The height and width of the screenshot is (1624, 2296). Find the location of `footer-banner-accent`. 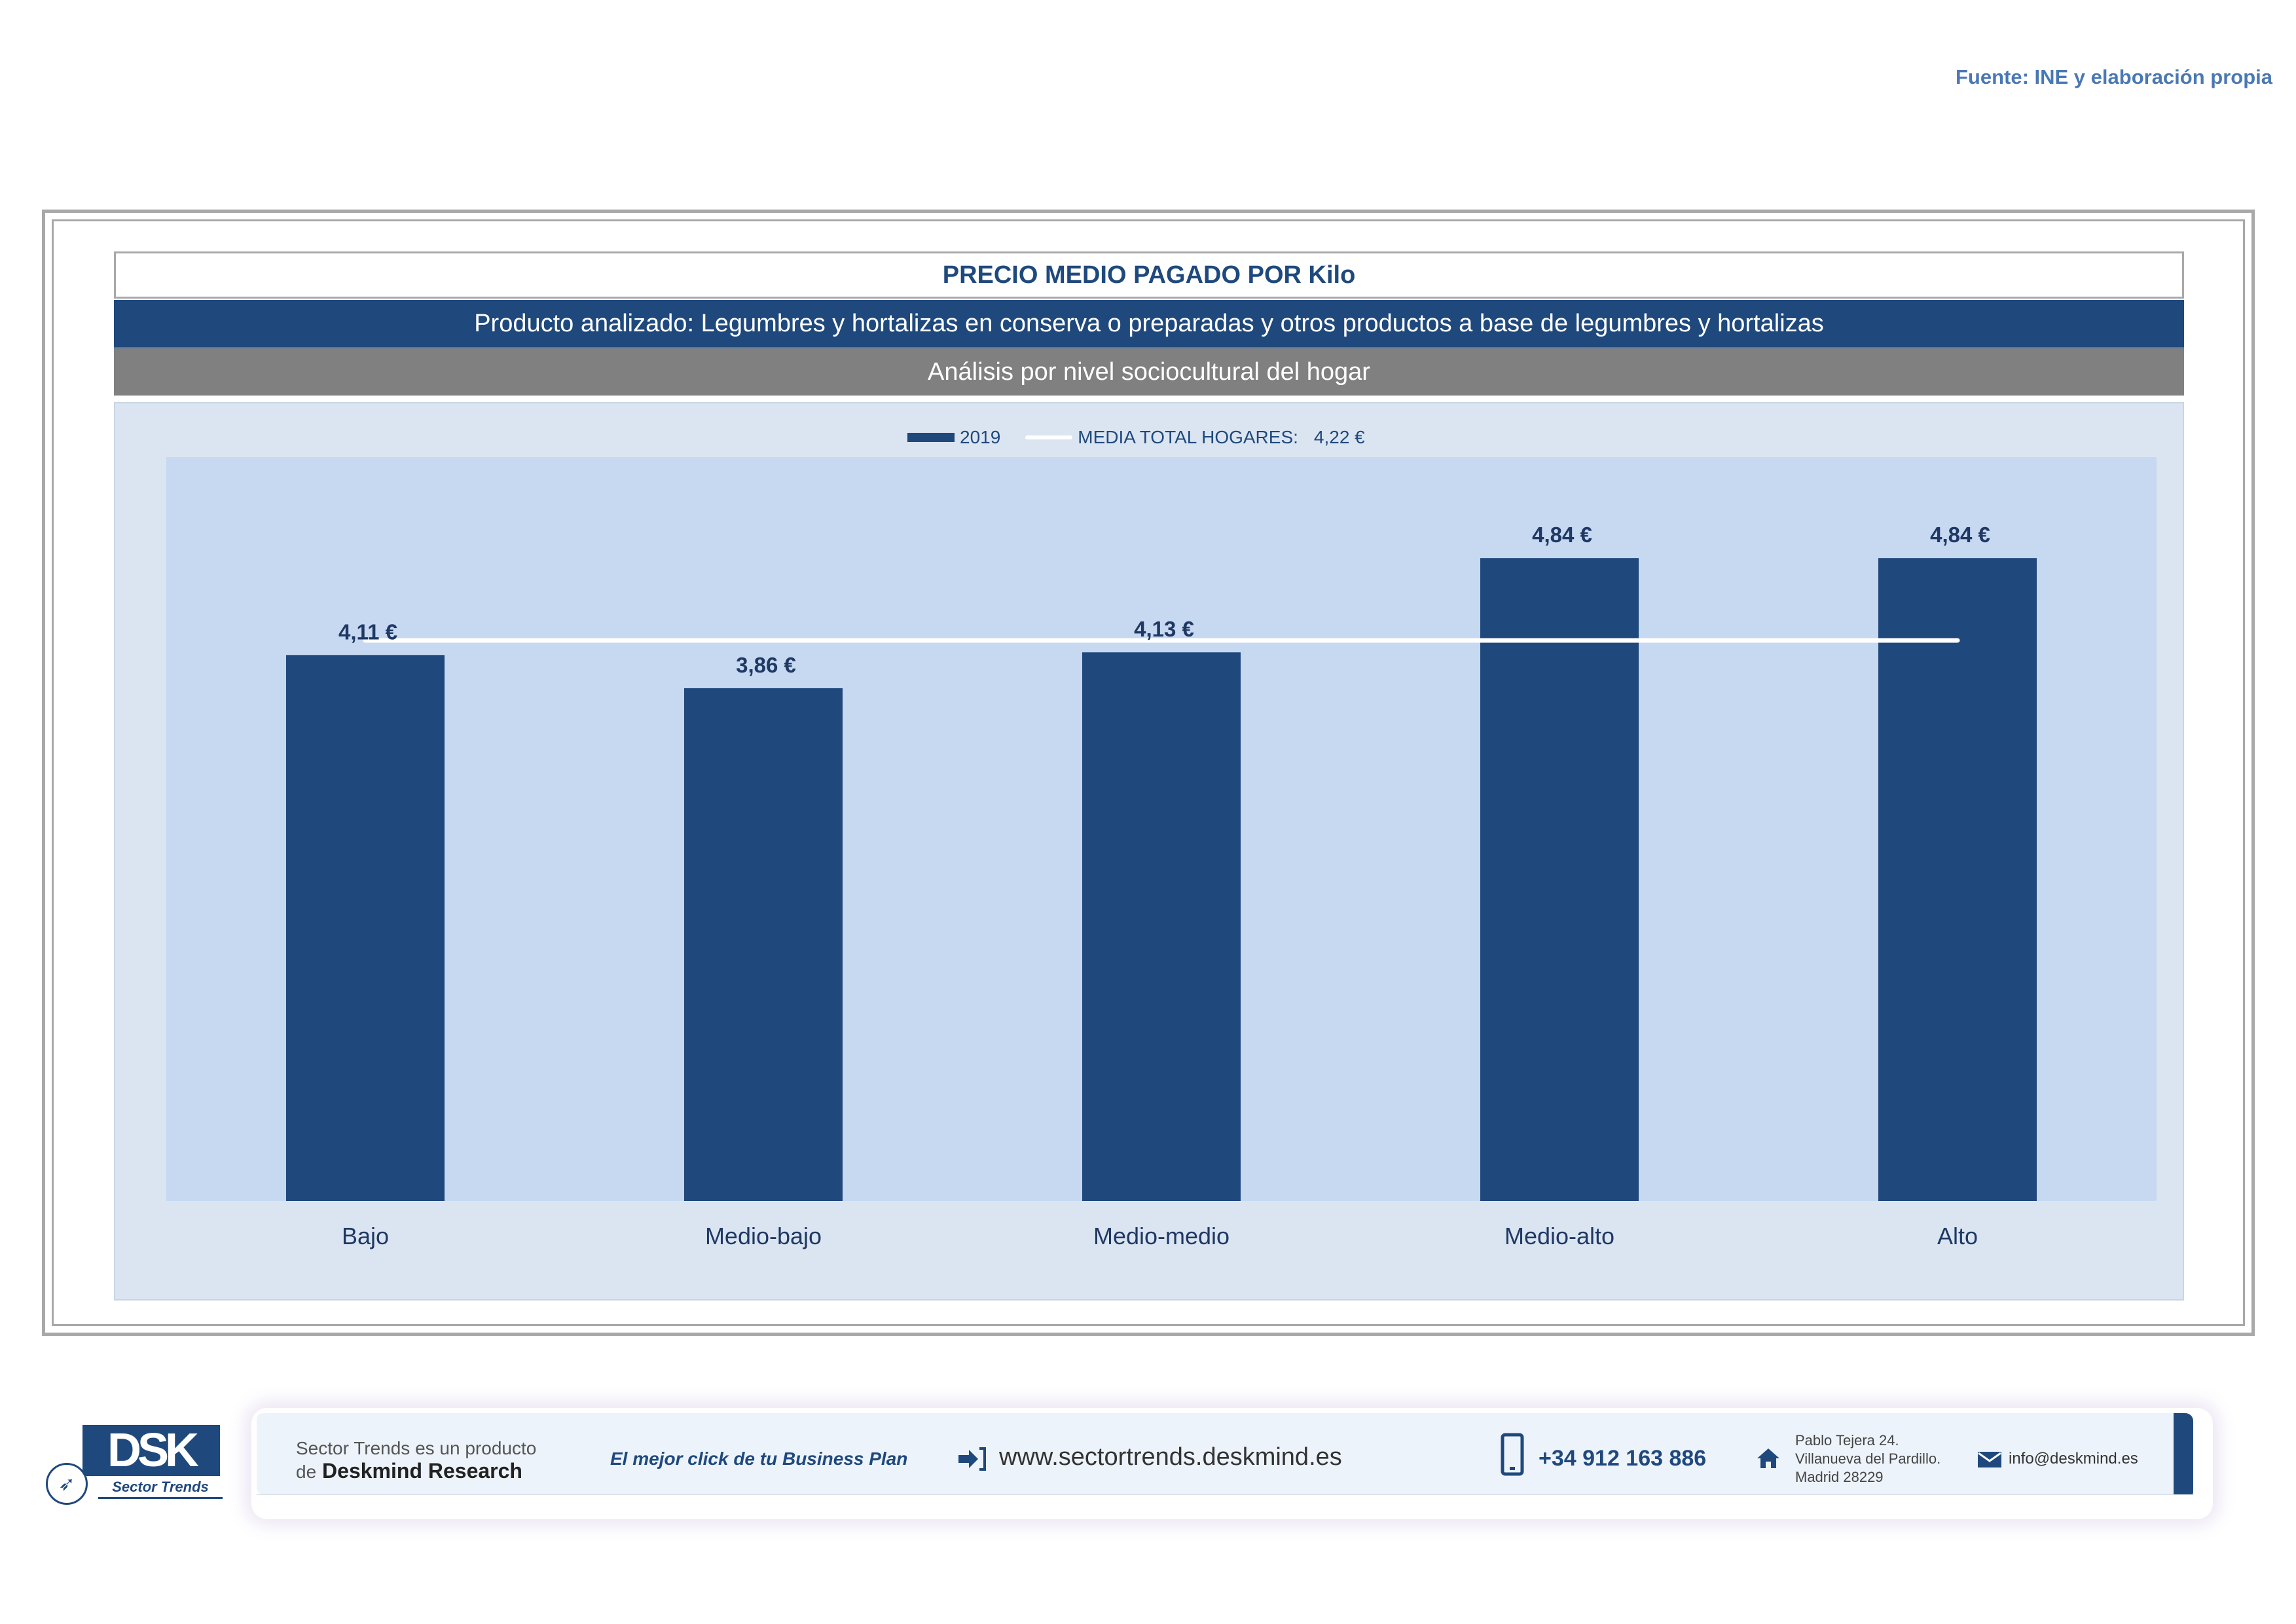

footer-banner-accent is located at coordinates (2183, 1456).